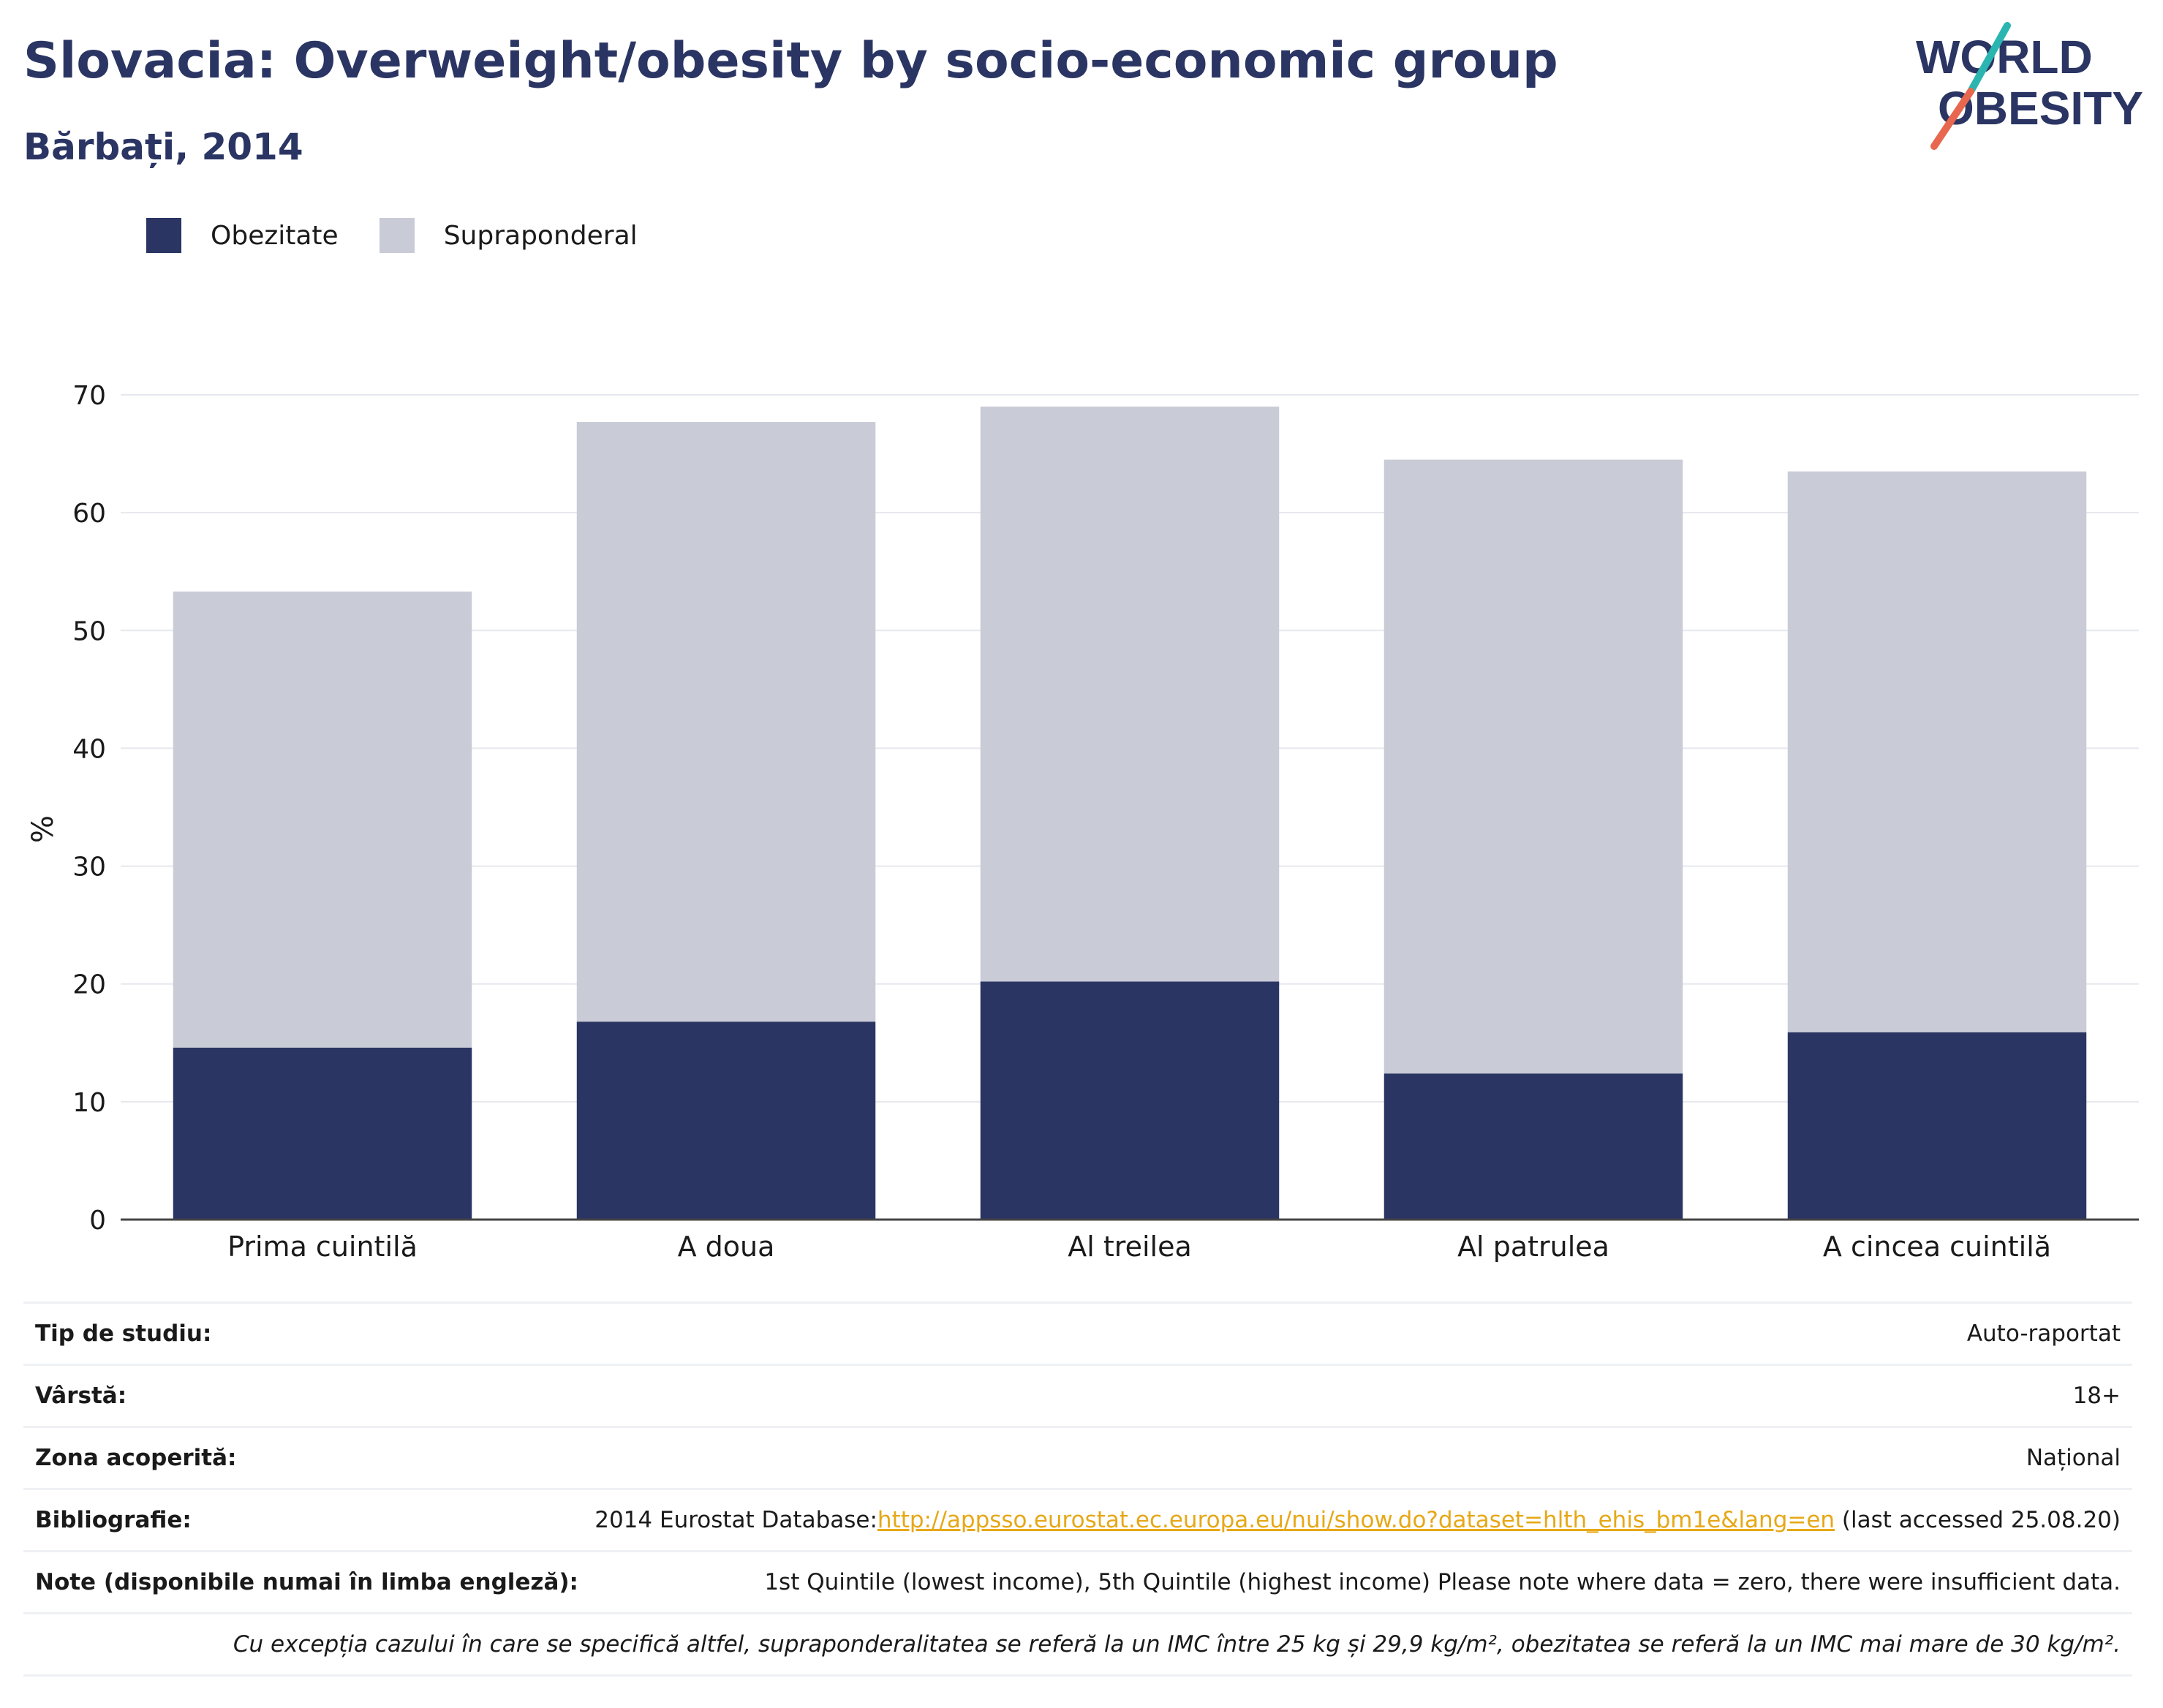  Describe the element at coordinates (275, 235) in the screenshot. I see `legend-label-obezitate: Obezitate` at that location.